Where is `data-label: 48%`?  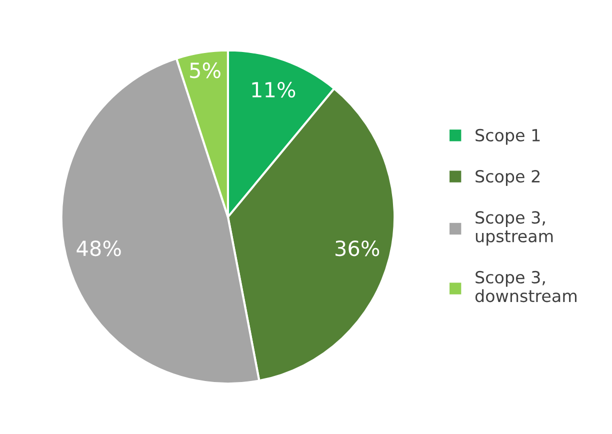 data-label: 48% is located at coordinates (98, 248).